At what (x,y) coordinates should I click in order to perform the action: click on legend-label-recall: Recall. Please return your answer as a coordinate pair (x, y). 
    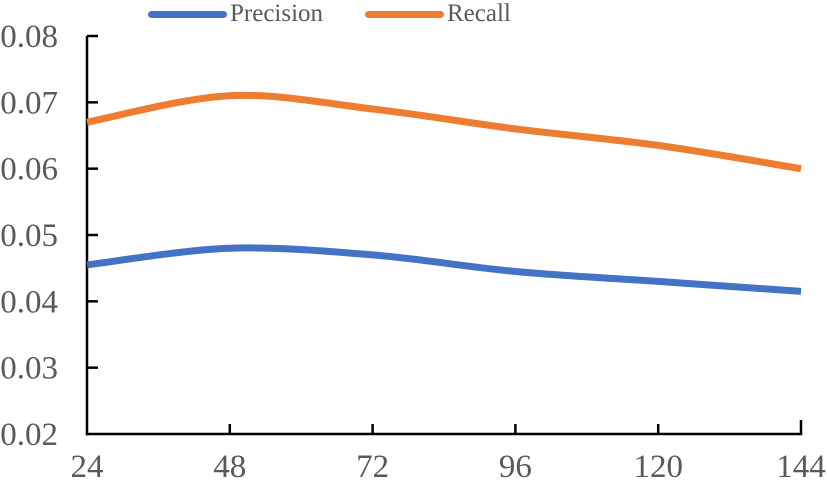
    Looking at the image, I should click on (479, 13).